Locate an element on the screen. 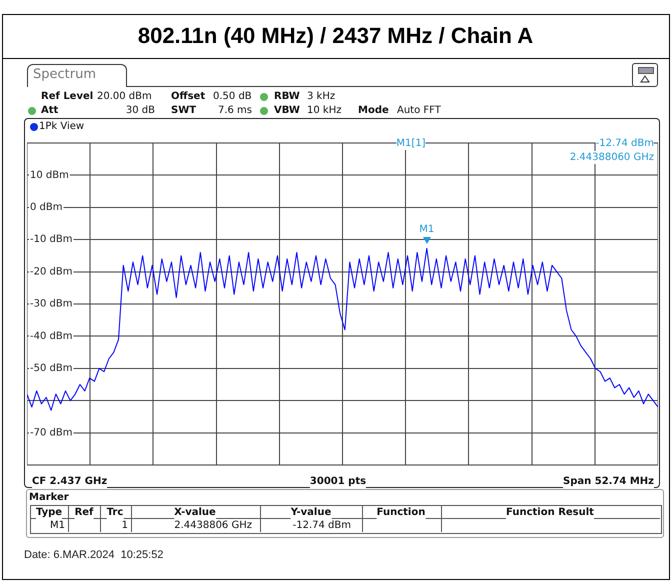  text: 0.50 dB is located at coordinates (232, 96).